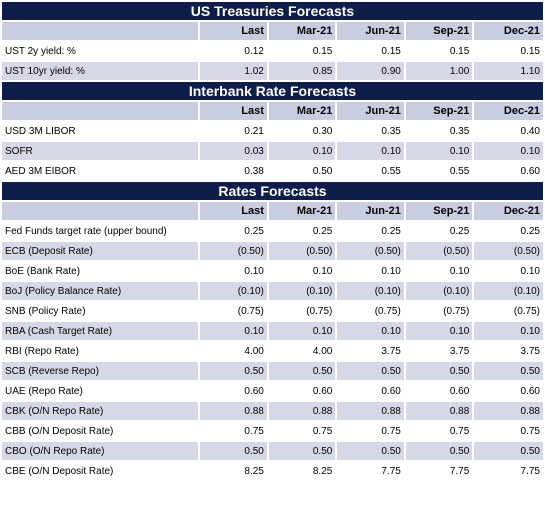 The height and width of the screenshot is (518, 545). What do you see at coordinates (302, 51) in the screenshot?
I see `cell-mar-21: 0.15` at bounding box center [302, 51].